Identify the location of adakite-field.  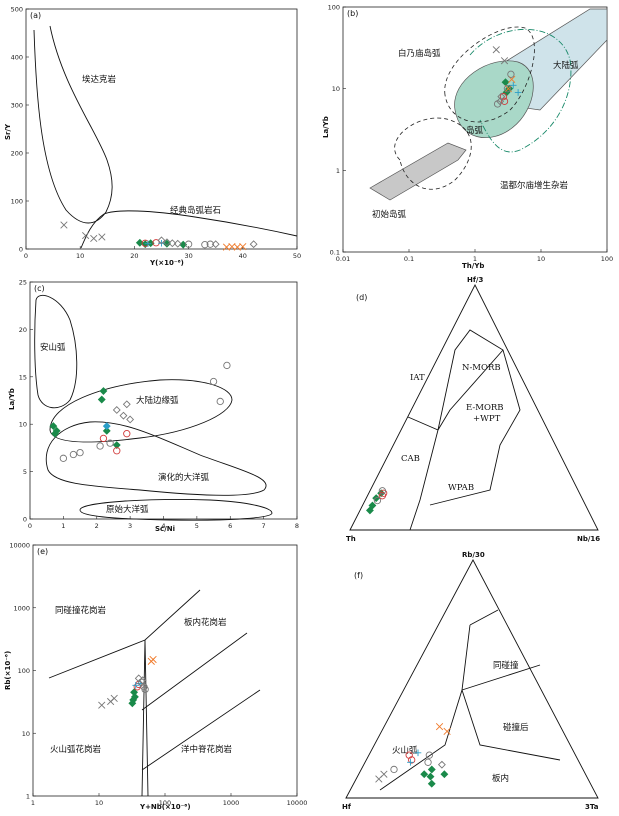
(73, 124).